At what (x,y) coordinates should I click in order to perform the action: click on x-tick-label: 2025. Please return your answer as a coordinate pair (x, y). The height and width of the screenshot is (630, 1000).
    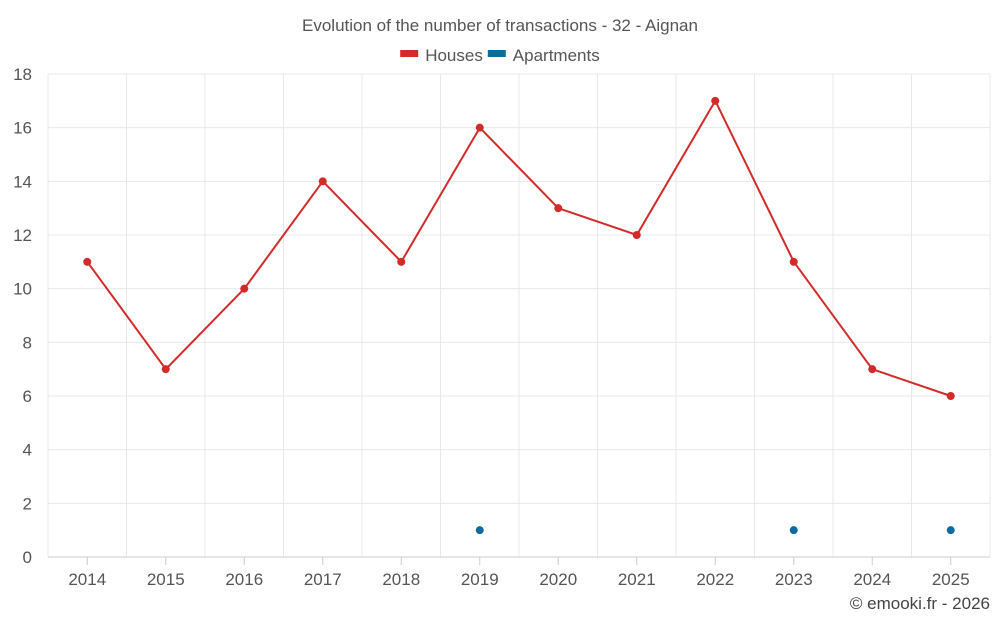
    Looking at the image, I should click on (951, 579).